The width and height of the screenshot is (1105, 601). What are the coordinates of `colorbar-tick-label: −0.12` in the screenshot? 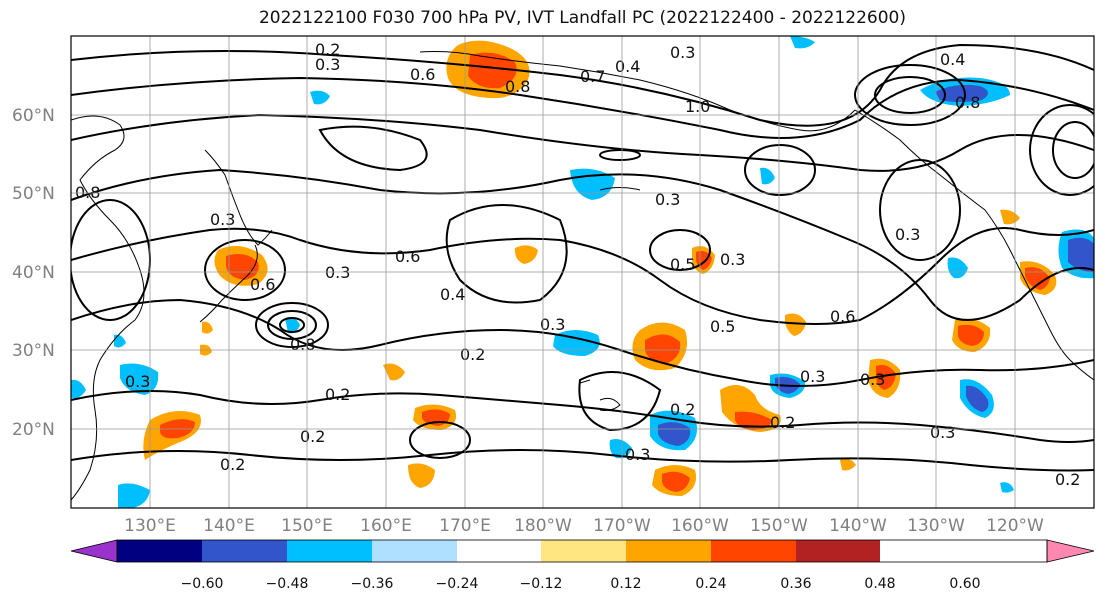 It's located at (541, 584).